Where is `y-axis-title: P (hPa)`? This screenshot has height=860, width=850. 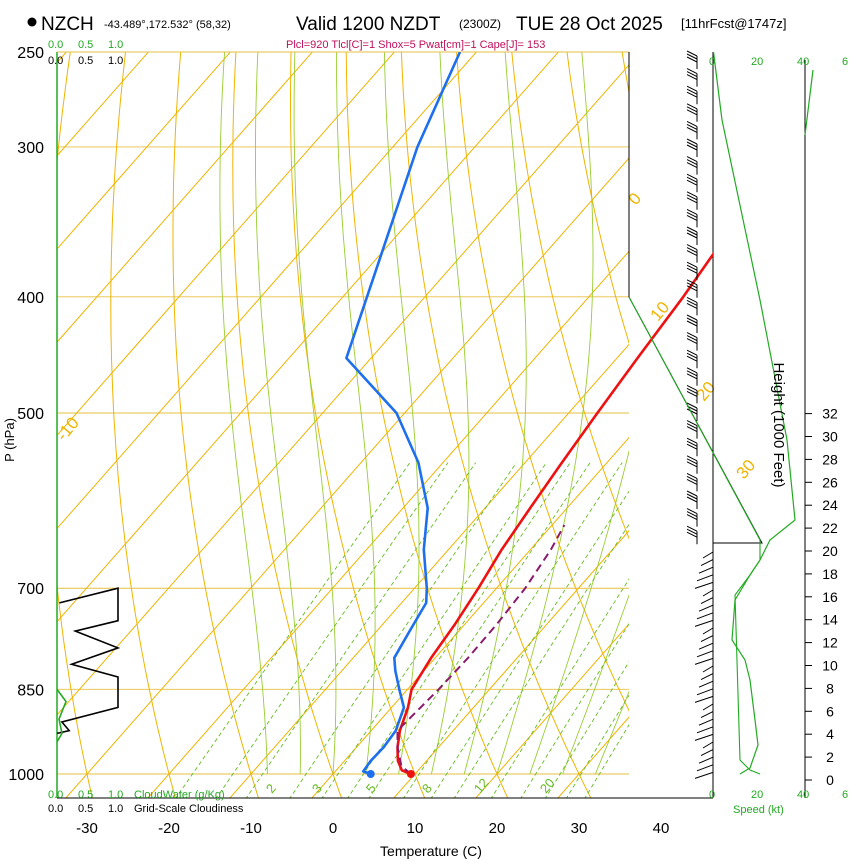 y-axis-title: P (hPa) is located at coordinates (9, 440).